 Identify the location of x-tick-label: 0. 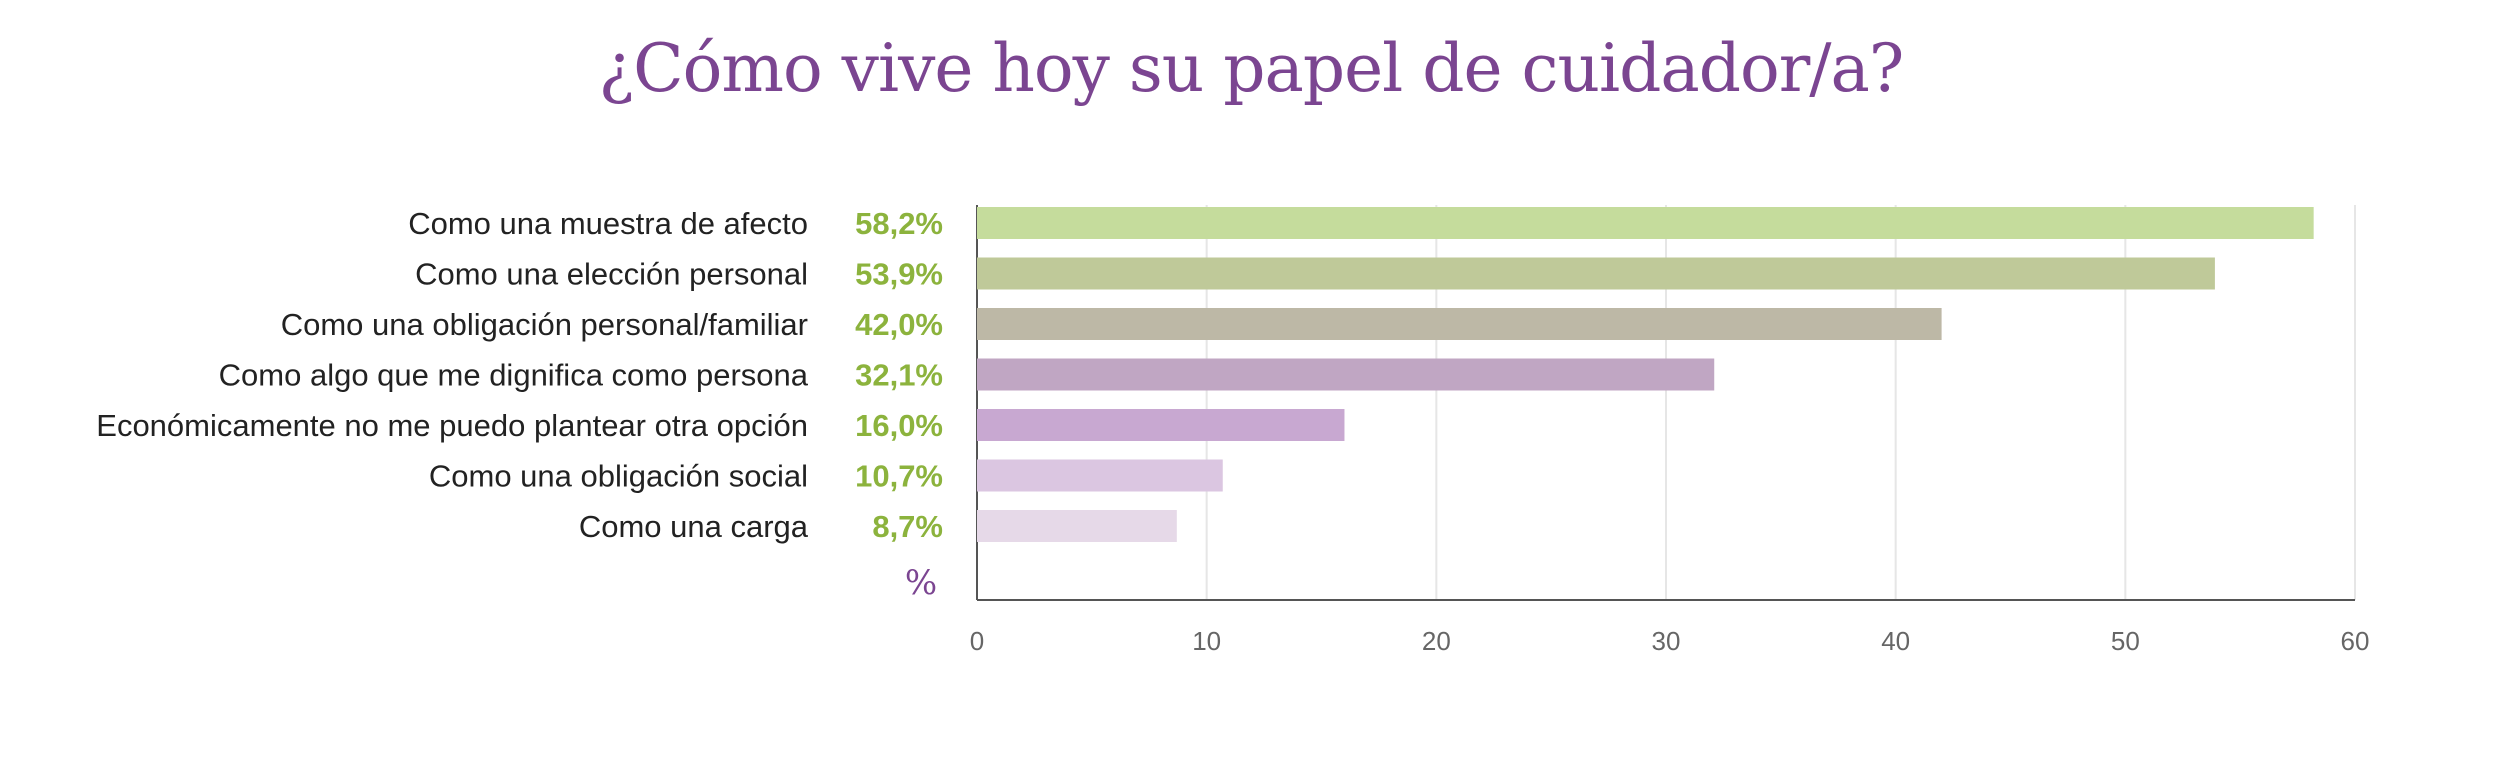
(977, 641).